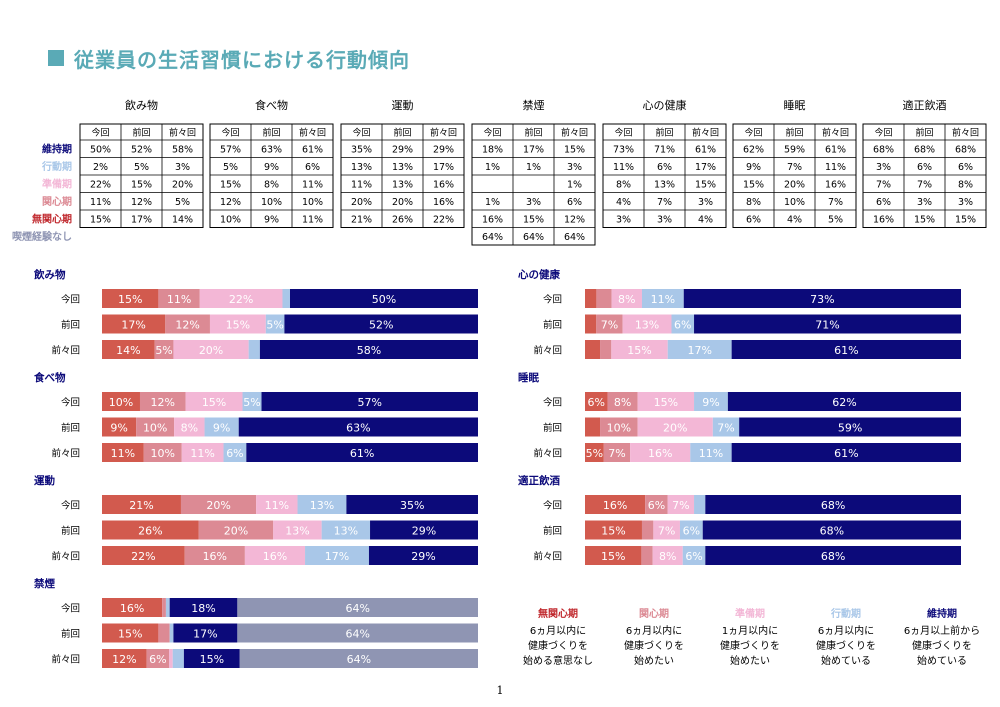 The width and height of the screenshot is (1000, 707). What do you see at coordinates (157, 659) in the screenshot?
I see `bar-data-label: 6%` at bounding box center [157, 659].